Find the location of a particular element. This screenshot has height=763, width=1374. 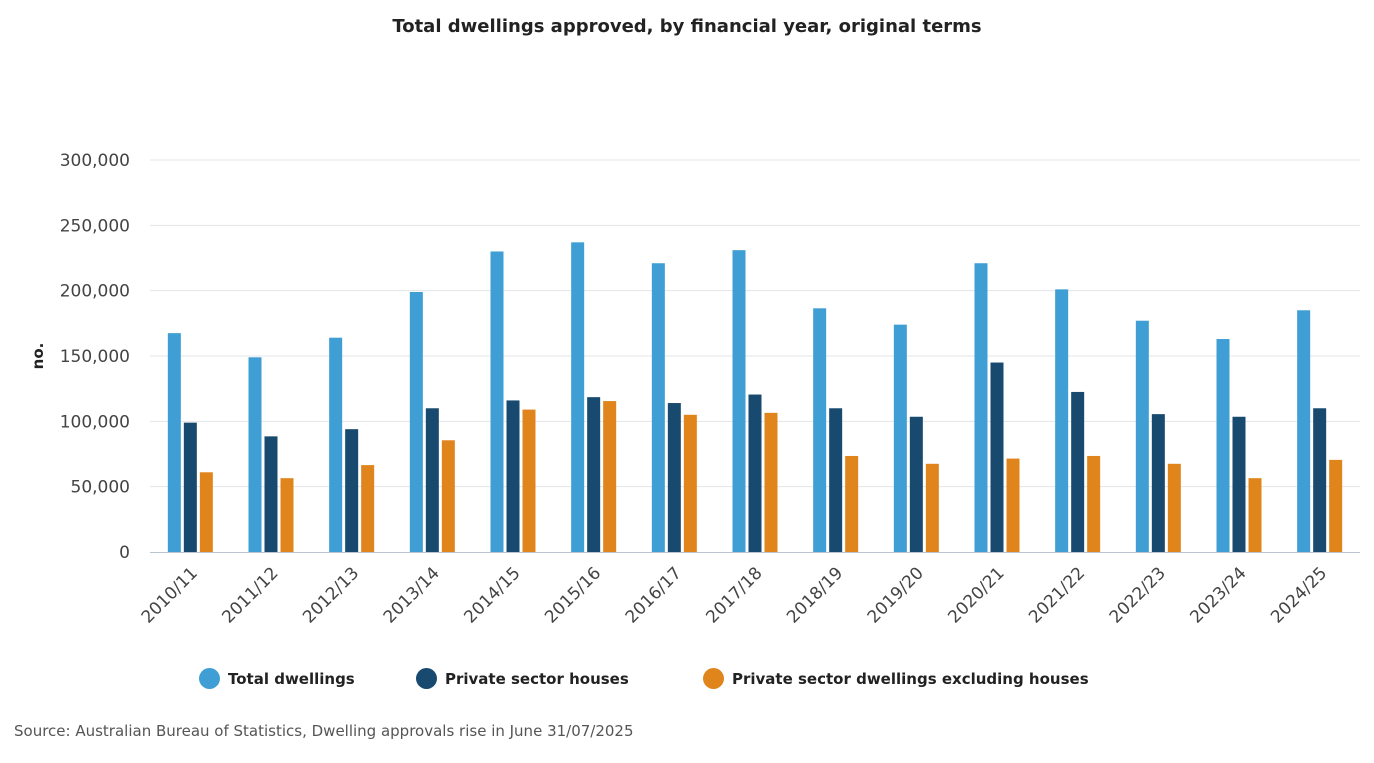

y-tick-label: 300,000 is located at coordinates (95, 161).